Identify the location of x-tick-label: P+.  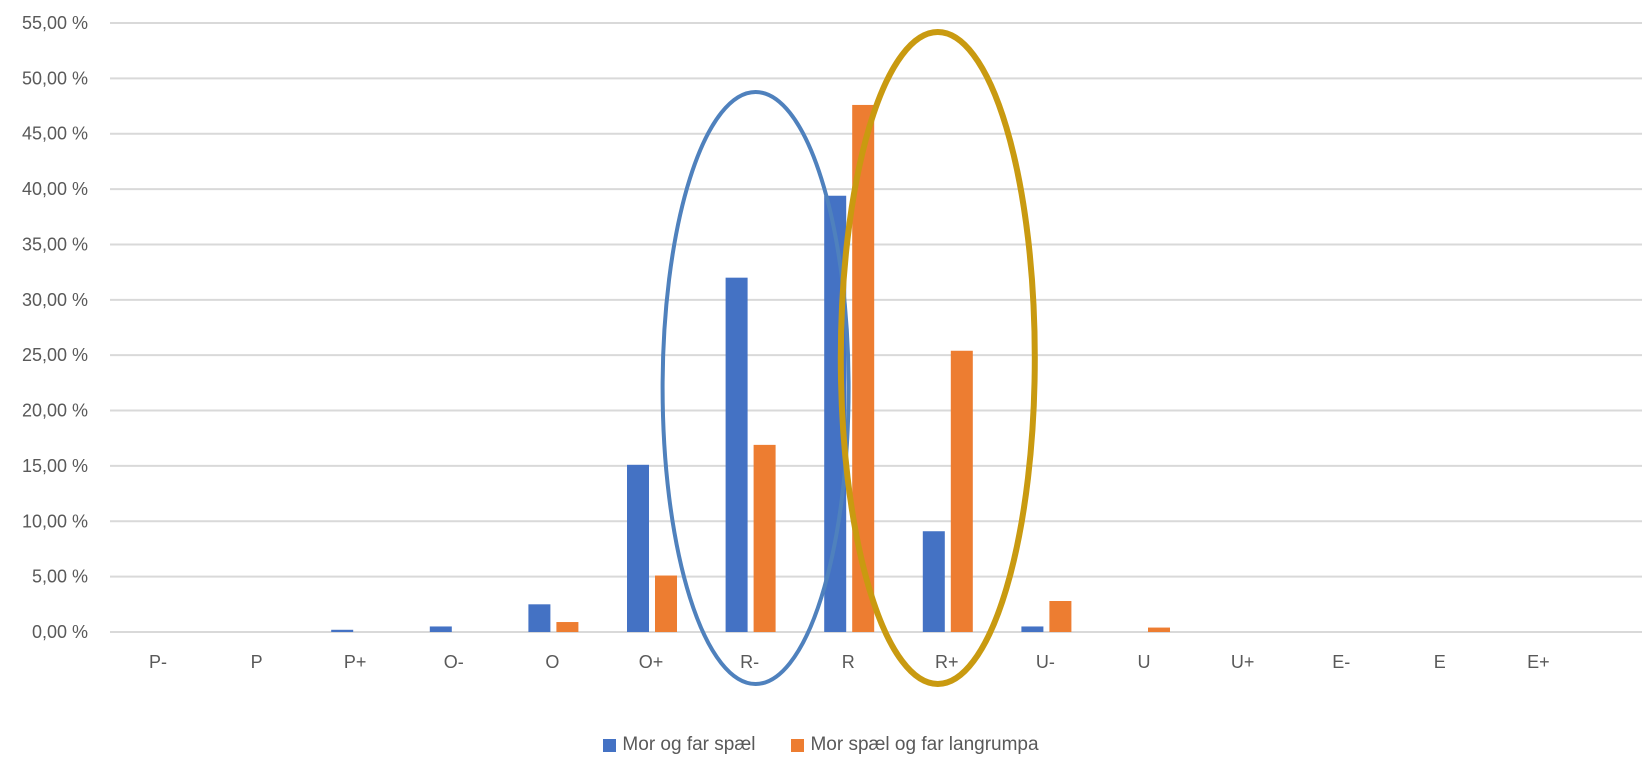
(355, 662).